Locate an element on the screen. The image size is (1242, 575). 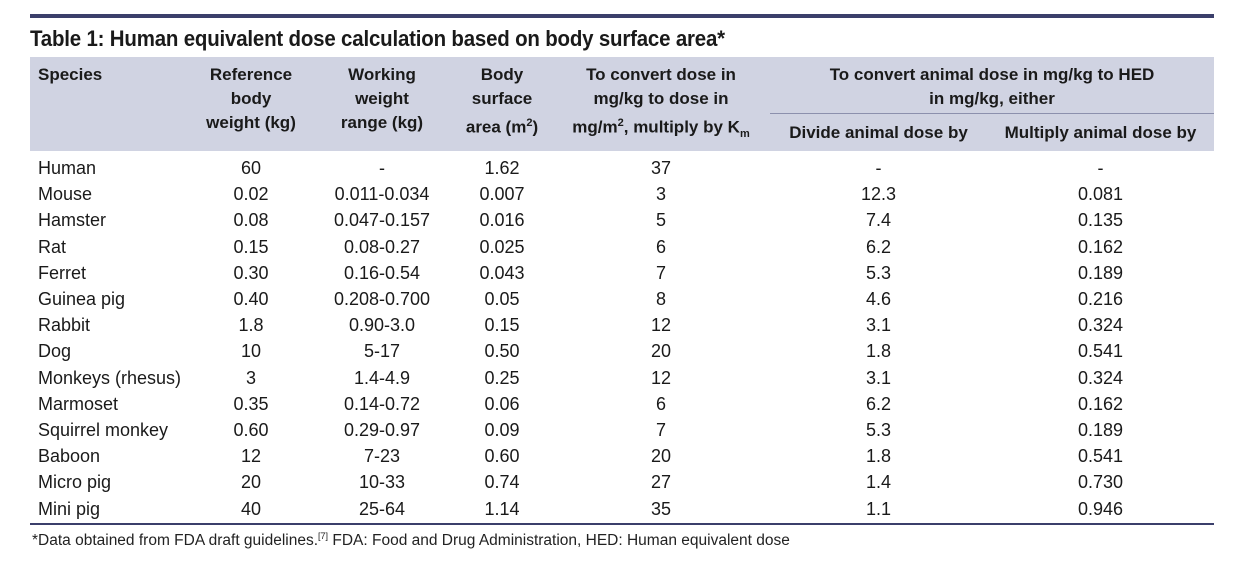
cell-species: Dog is located at coordinates (55, 351).